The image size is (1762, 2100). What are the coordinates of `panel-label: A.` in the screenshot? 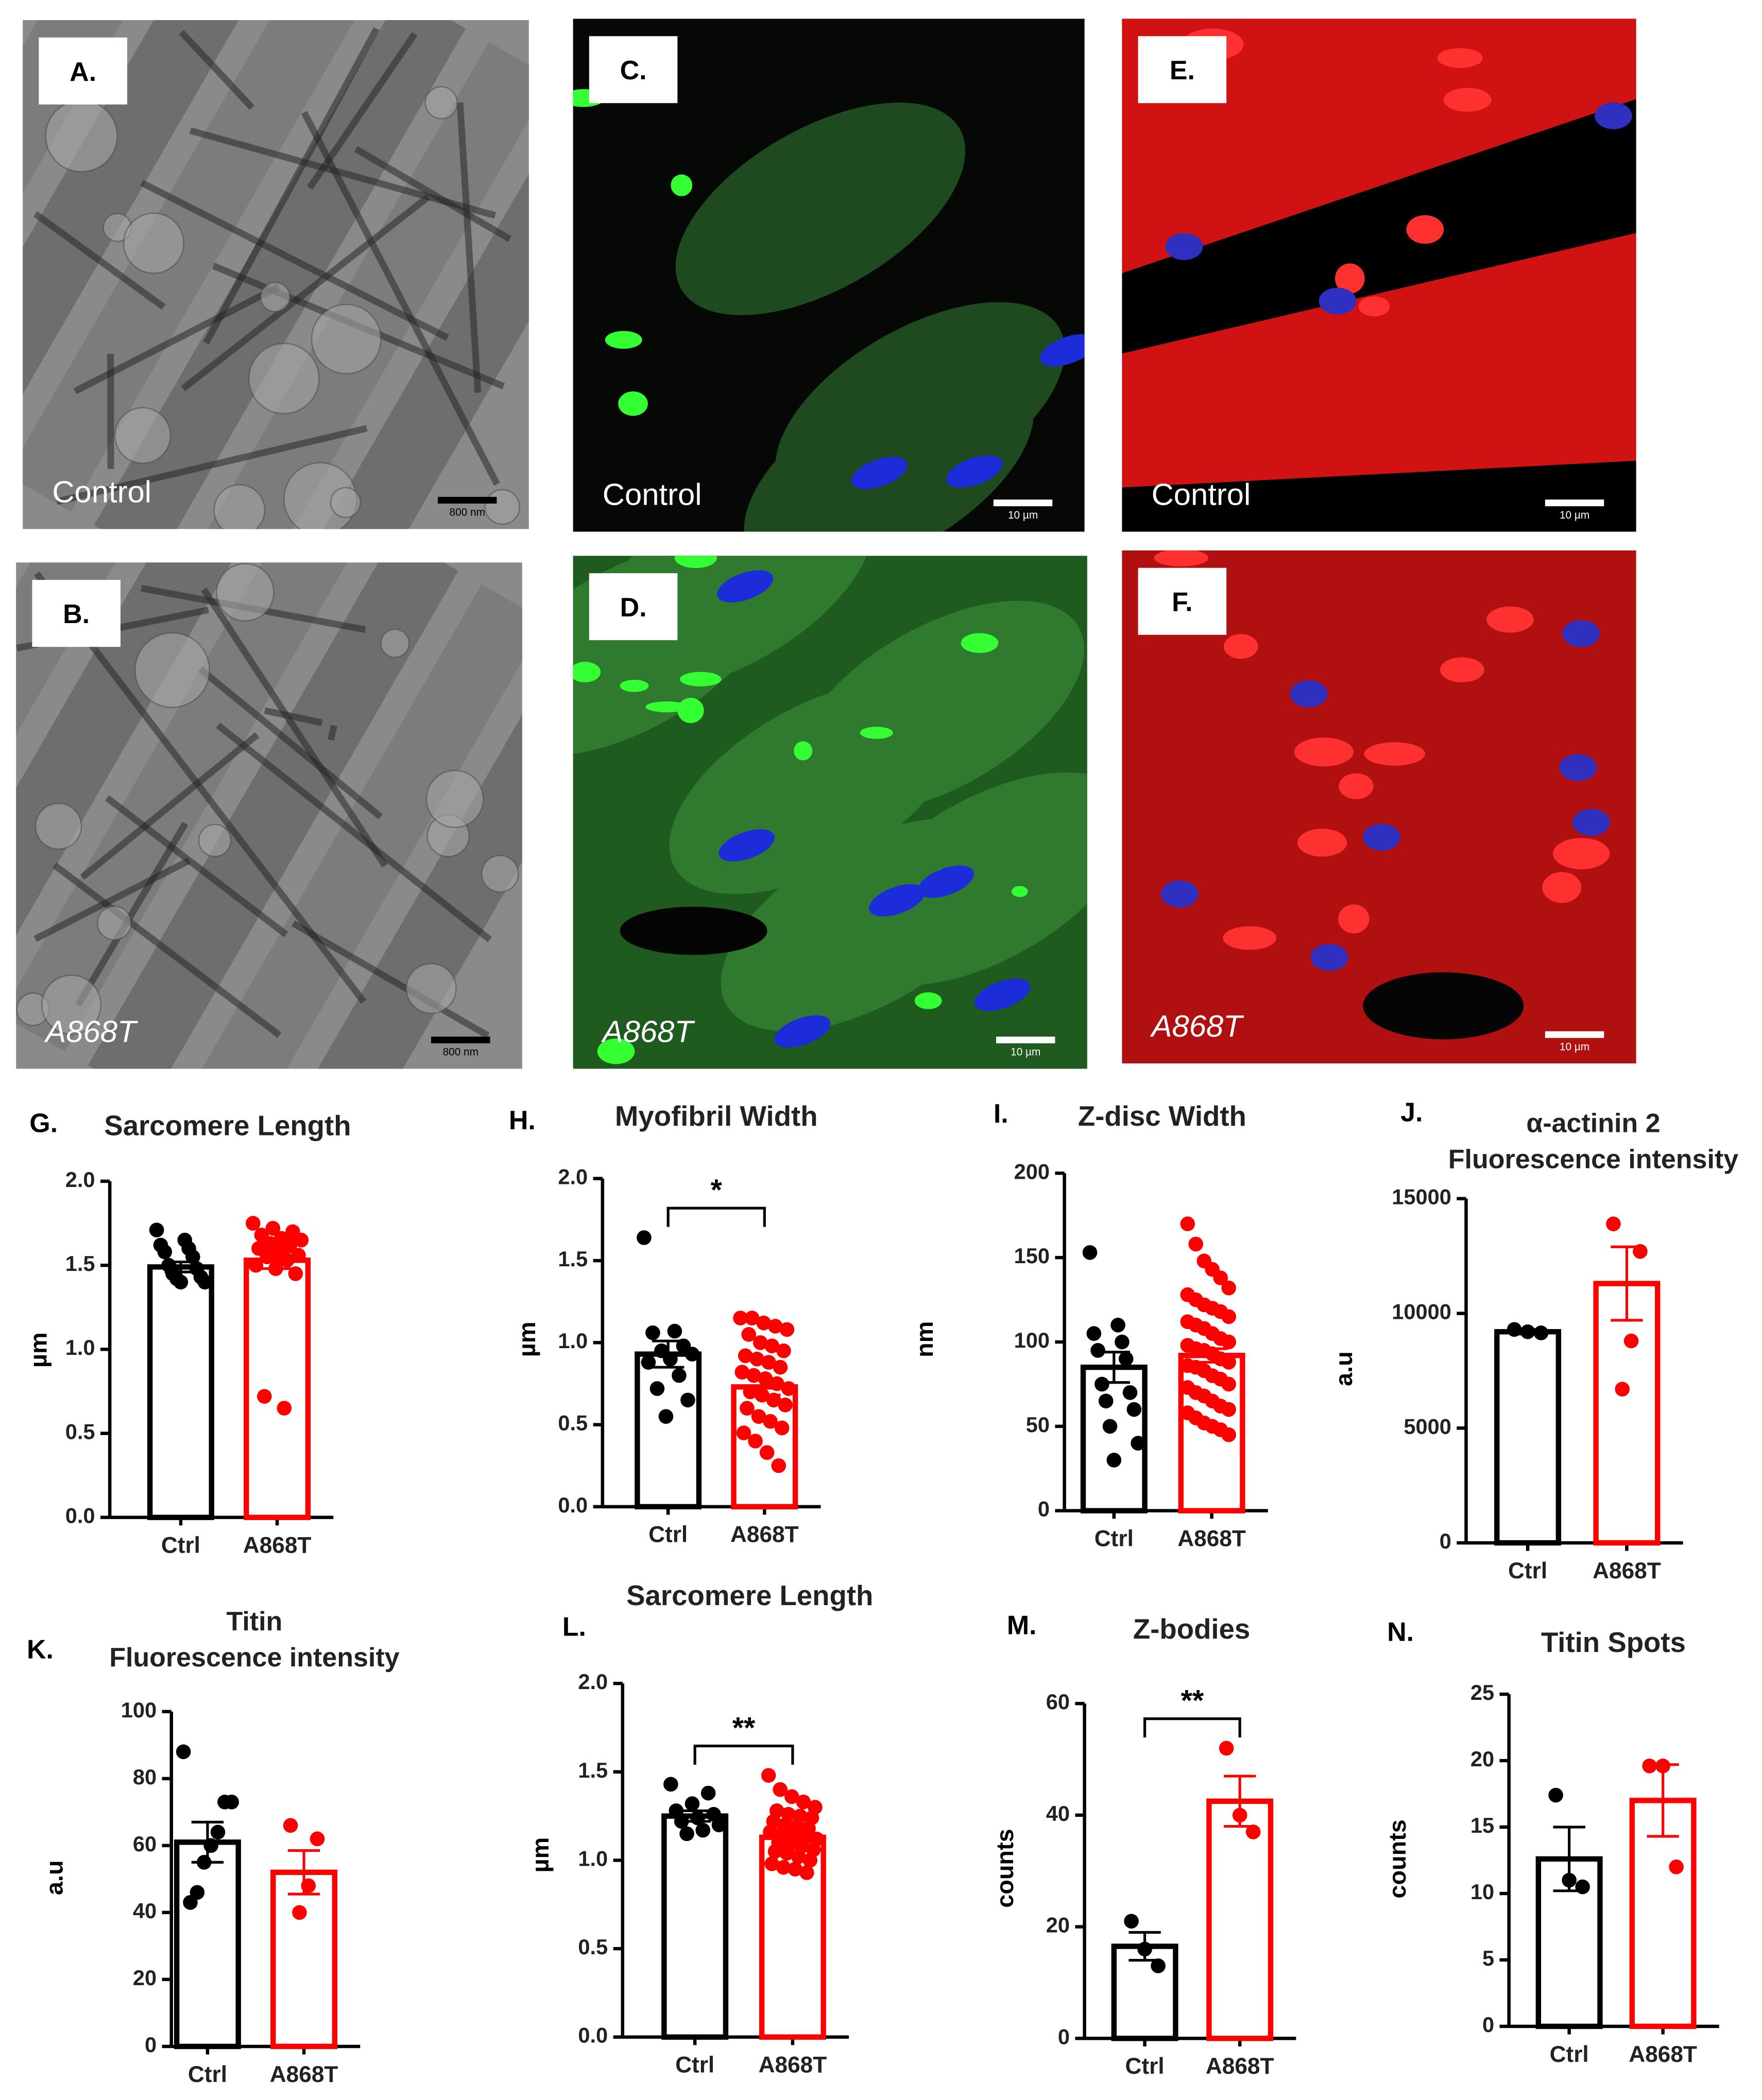 It's located at (83, 72).